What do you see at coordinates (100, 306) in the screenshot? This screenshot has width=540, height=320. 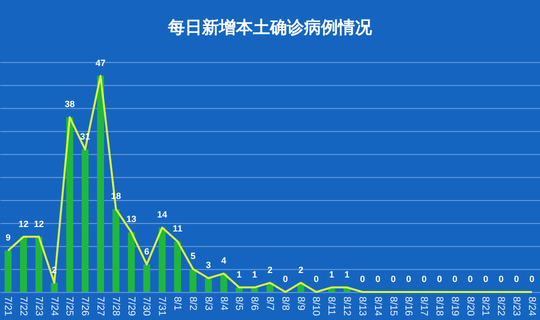 I see `x-tick-label: 7/27` at bounding box center [100, 306].